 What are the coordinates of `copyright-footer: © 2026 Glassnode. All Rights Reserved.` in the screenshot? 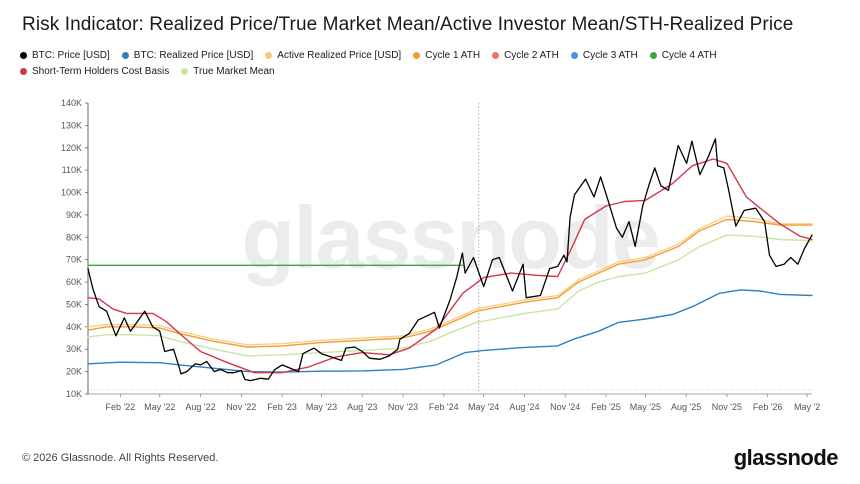 It's located at (120, 458).